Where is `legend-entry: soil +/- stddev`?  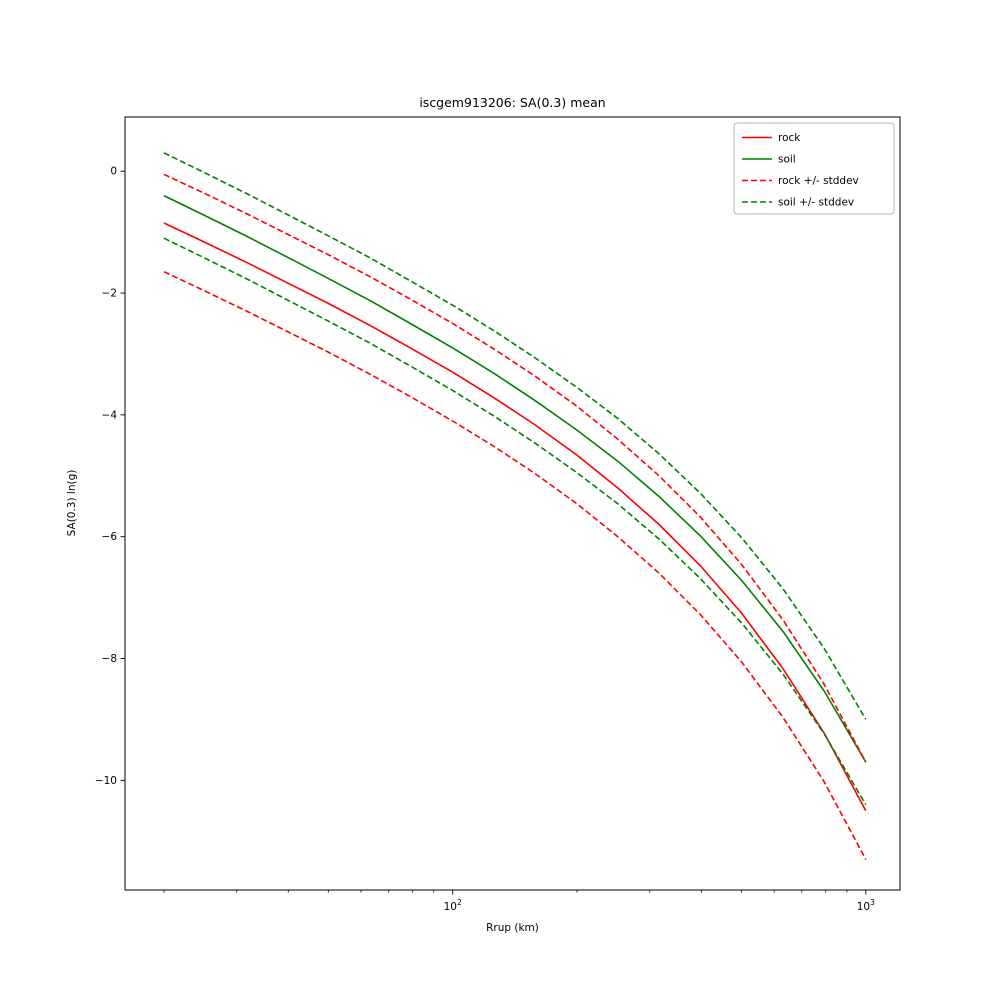 legend-entry: soil +/- stddev is located at coordinates (798, 203).